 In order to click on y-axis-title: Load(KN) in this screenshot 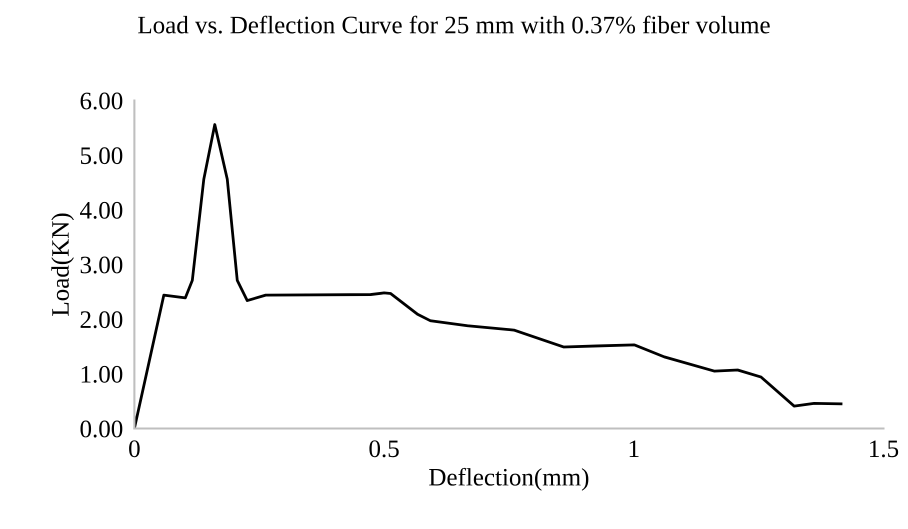, I will do `click(62, 265)`.